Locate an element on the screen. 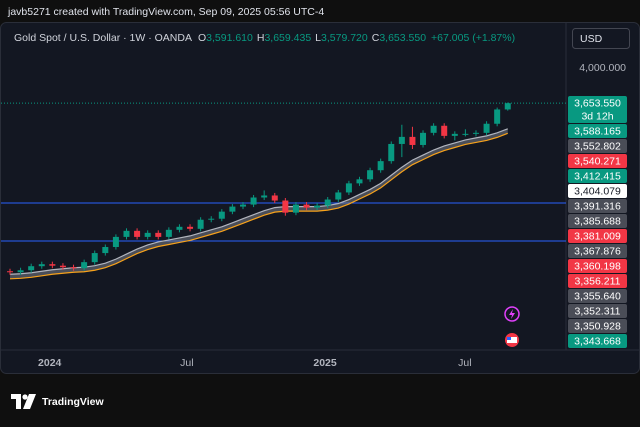  event-icons is located at coordinates (512, 326).